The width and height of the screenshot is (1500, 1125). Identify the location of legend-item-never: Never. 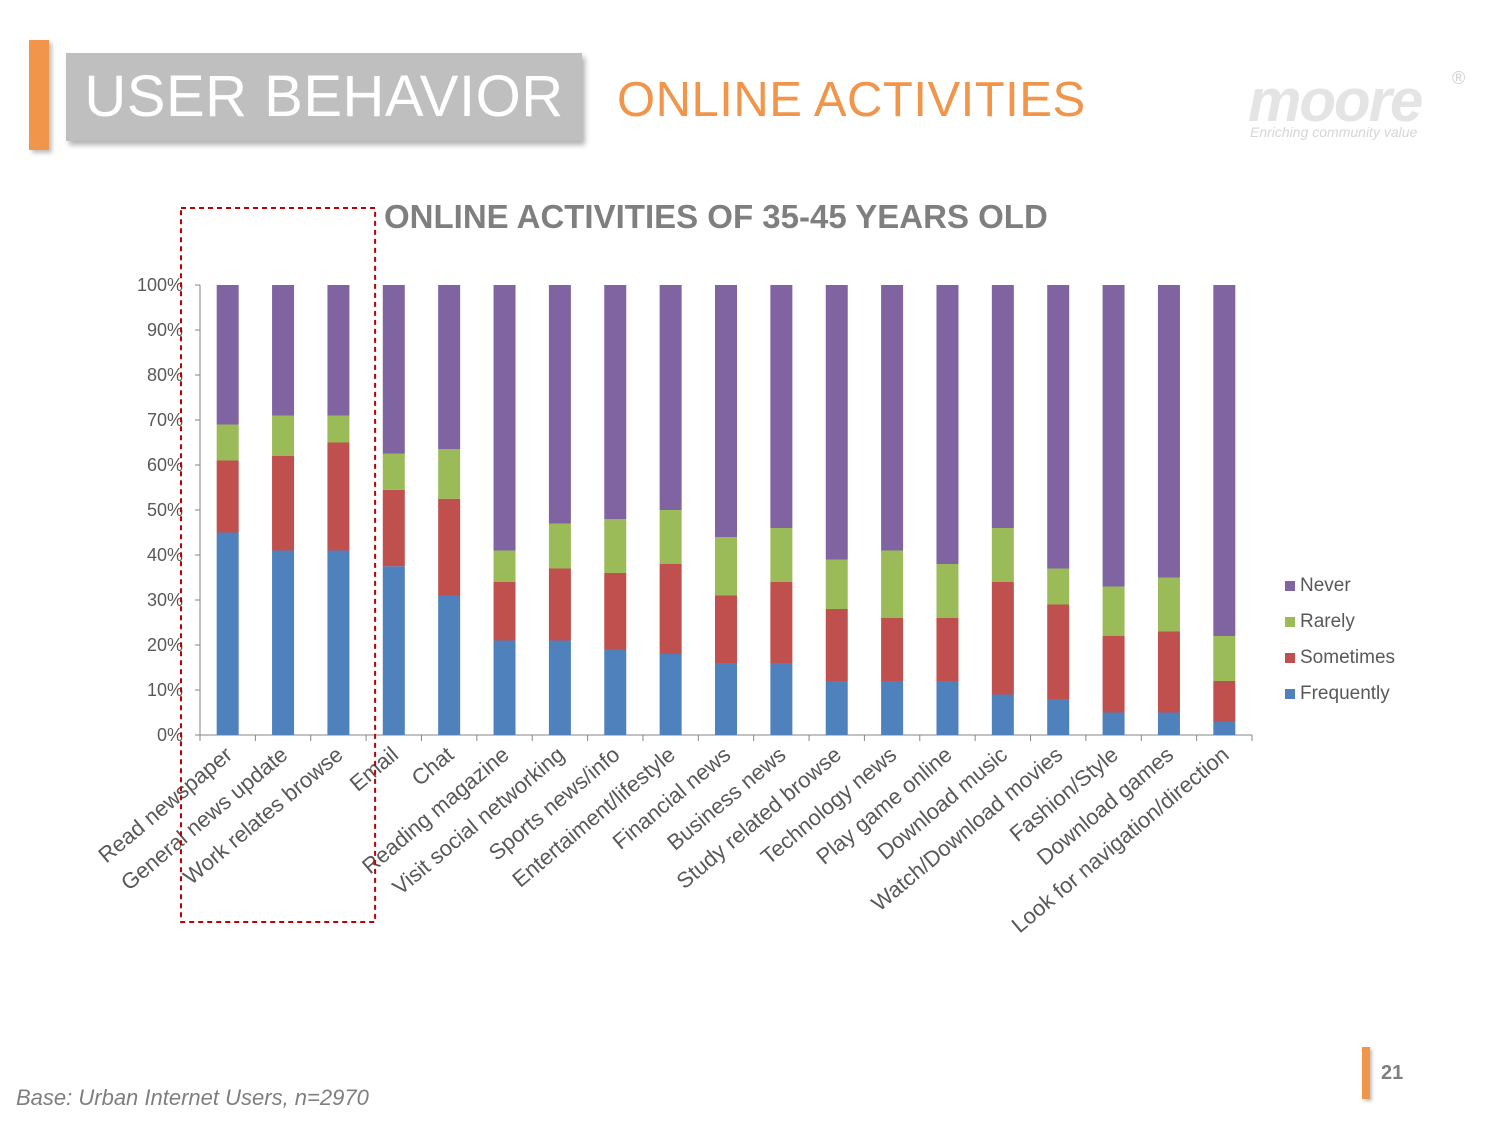
(1340, 586).